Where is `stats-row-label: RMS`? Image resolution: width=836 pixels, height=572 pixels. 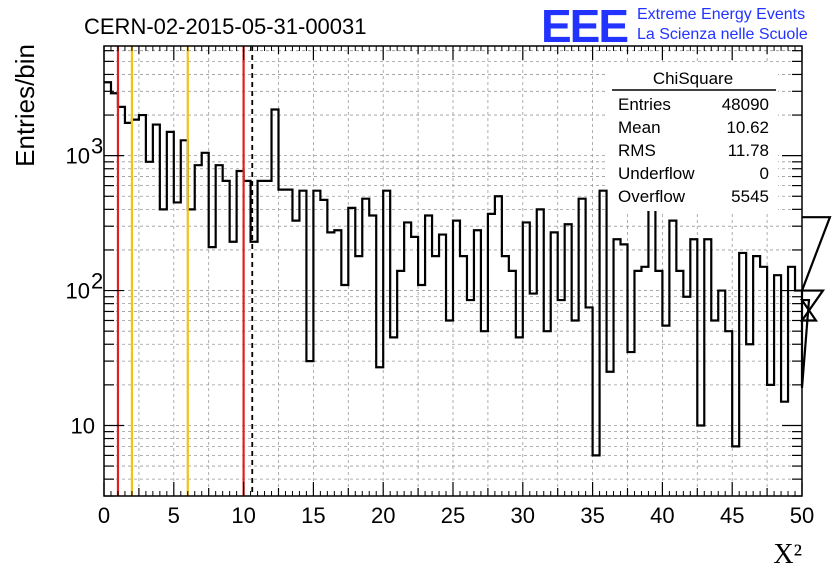
stats-row-label: RMS is located at coordinates (637, 150).